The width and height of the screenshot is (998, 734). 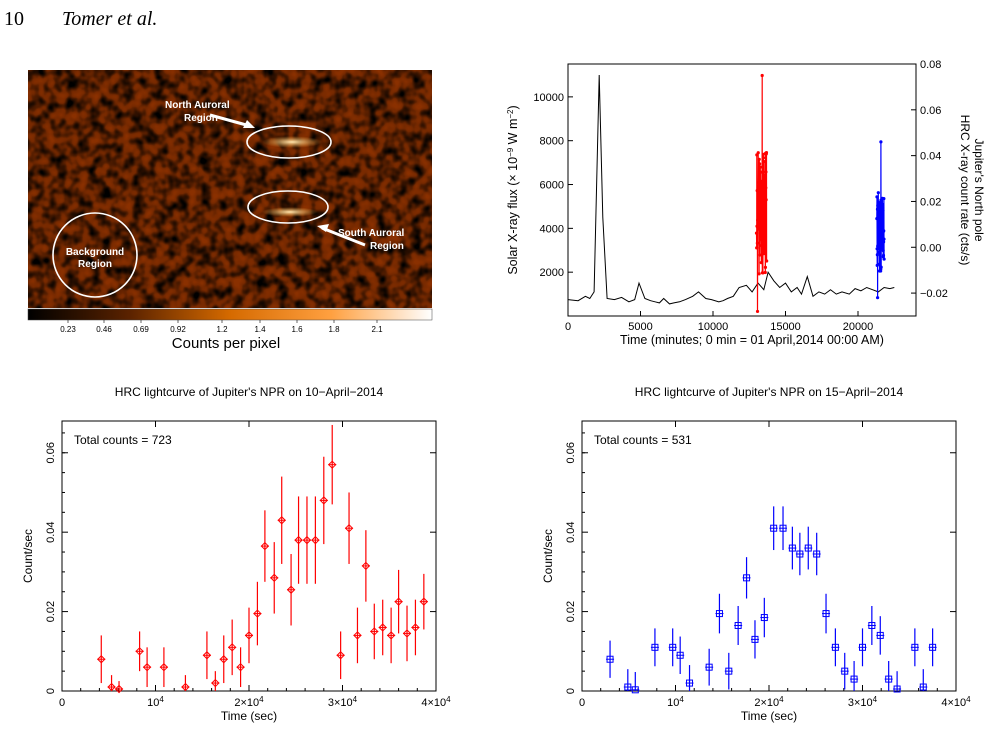 I want to click on y-right-tick-label: 0.02, so click(x=930, y=202).